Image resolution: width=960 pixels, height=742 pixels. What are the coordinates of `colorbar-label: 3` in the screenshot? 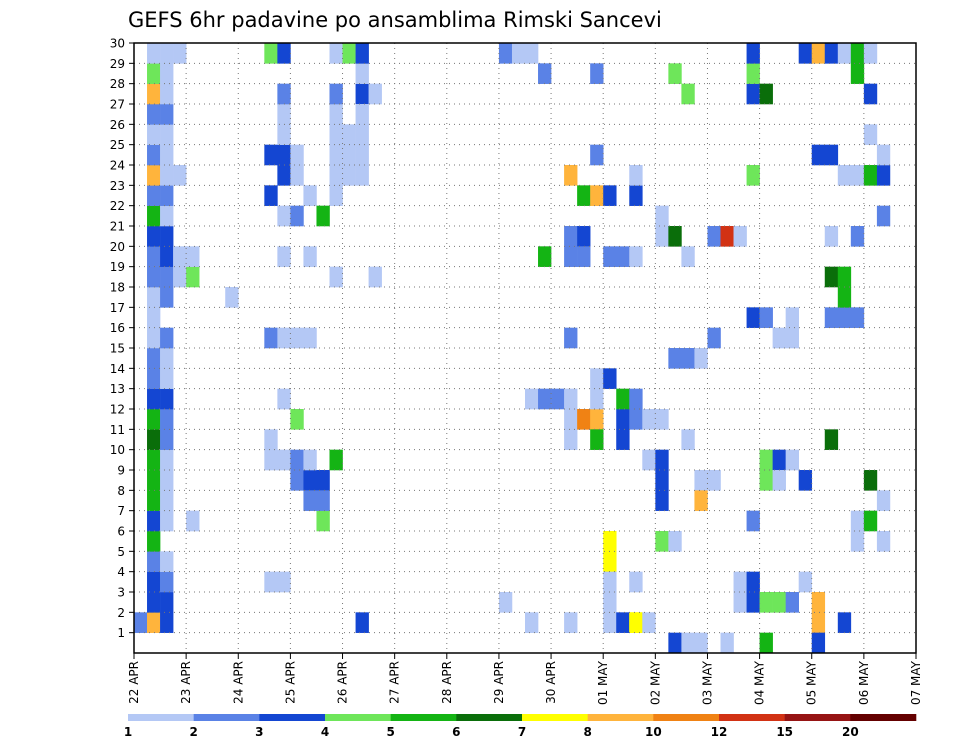 It's located at (259, 732).